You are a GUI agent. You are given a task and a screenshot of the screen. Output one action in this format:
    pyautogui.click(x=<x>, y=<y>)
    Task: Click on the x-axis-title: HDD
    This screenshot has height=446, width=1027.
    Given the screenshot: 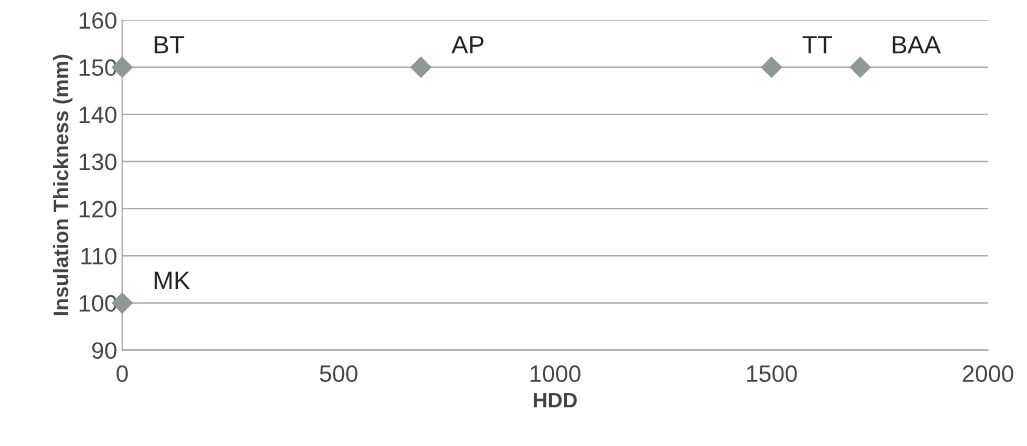 What is the action you would take?
    pyautogui.click(x=555, y=400)
    